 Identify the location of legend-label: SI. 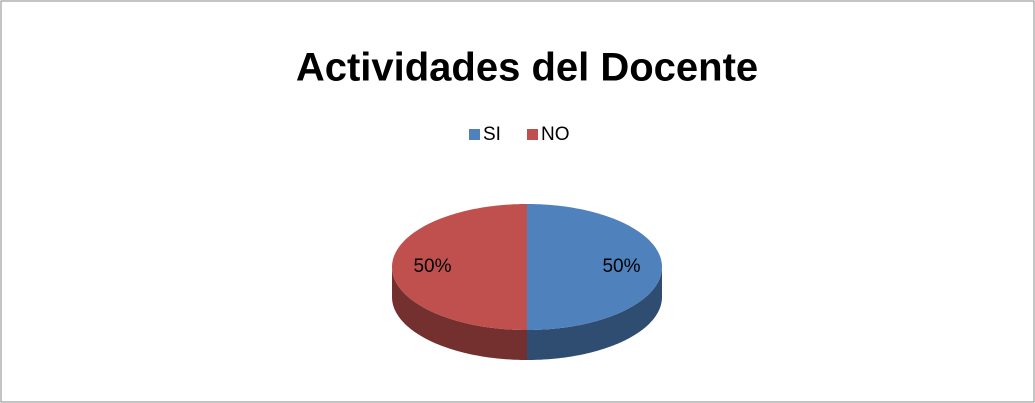
(492, 134).